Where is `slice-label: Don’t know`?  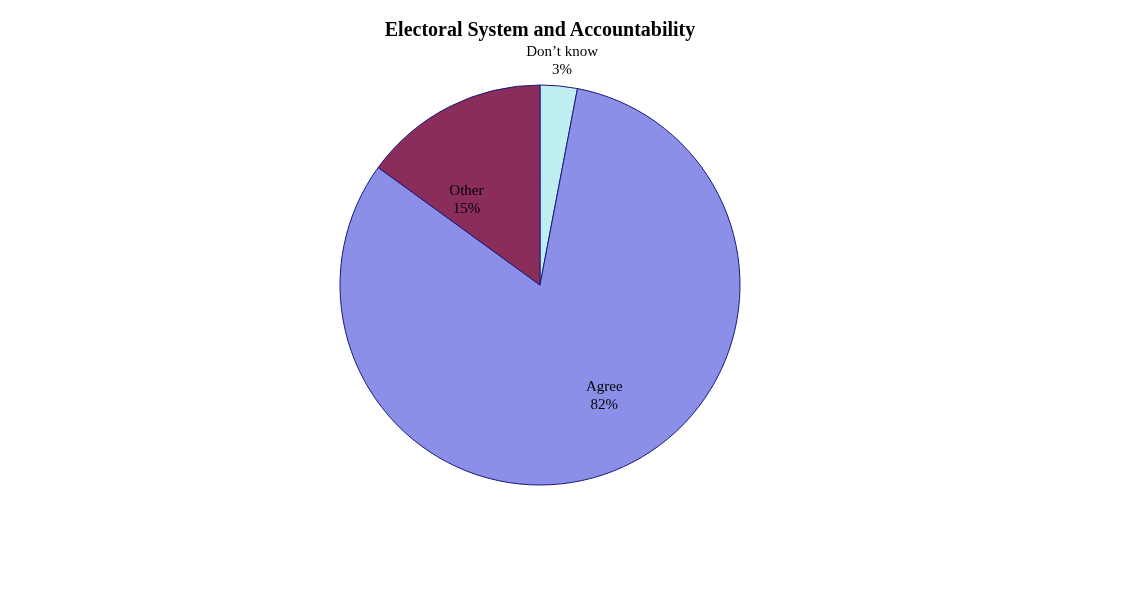 slice-label: Don’t know is located at coordinates (562, 51).